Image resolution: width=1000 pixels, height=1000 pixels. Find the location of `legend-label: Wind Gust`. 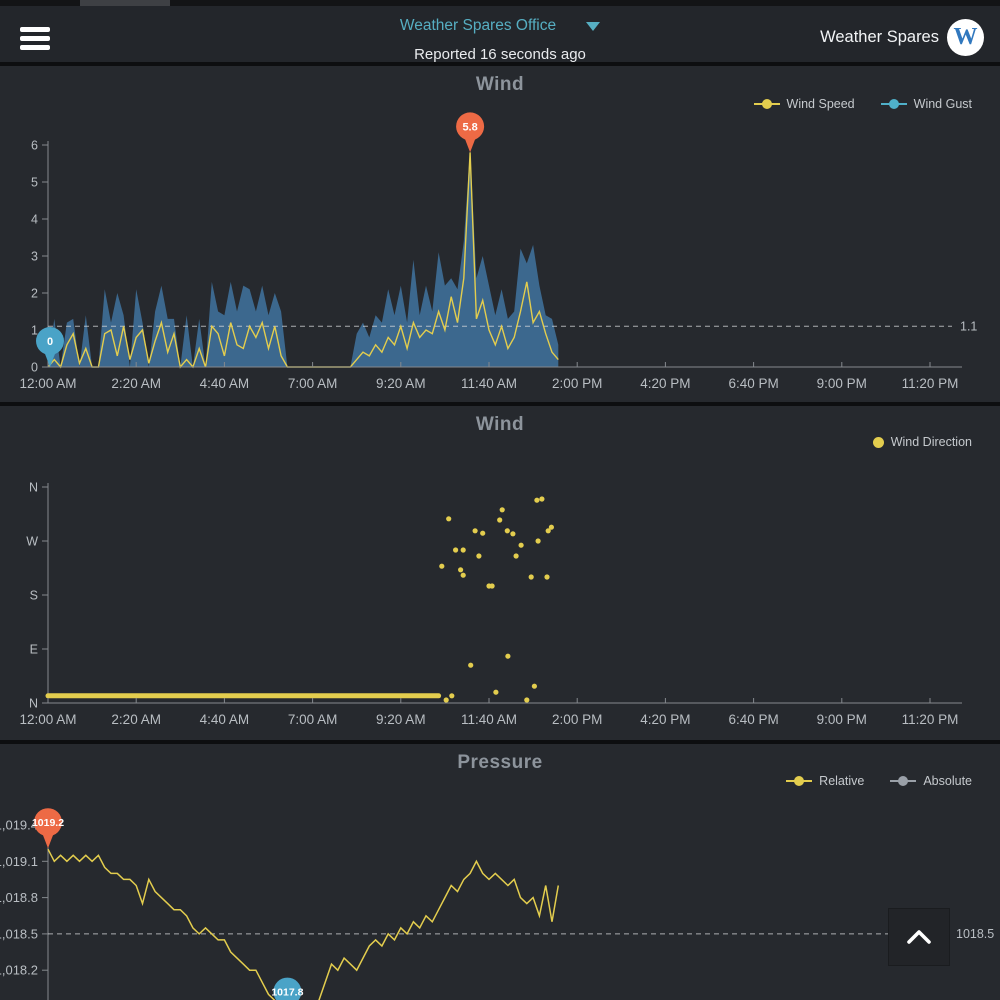

legend-label: Wind Gust is located at coordinates (942, 104).